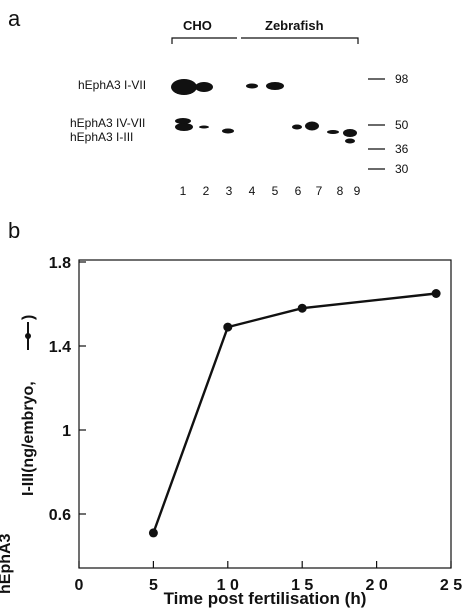 Image resolution: width=474 pixels, height=614 pixels. I want to click on x-axis-label: Time post fertilisation (h), so click(265, 598).